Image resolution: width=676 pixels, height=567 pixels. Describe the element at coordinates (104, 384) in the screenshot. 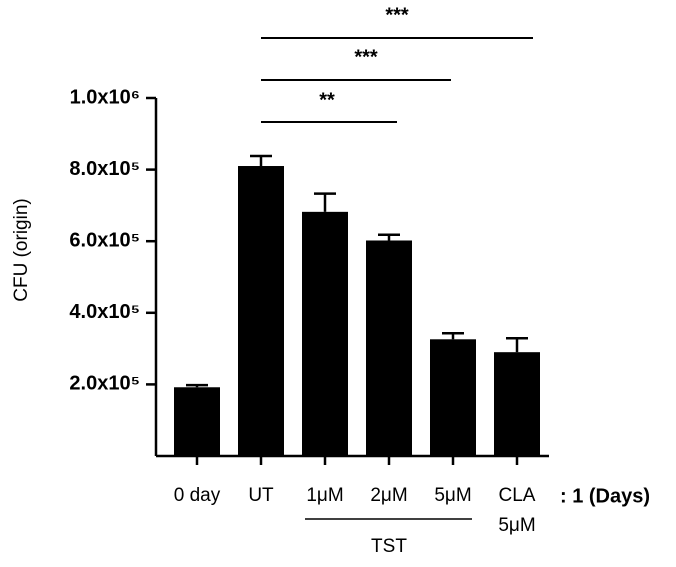

I see `y-tick-label: 2.0x10⁵` at that location.